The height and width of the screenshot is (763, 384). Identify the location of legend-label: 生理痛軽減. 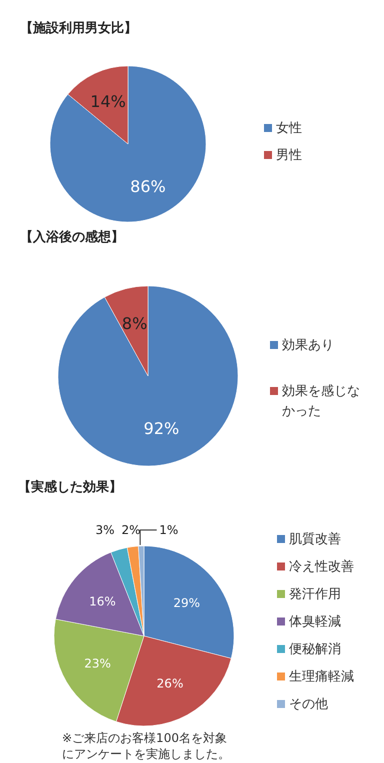
(321, 676).